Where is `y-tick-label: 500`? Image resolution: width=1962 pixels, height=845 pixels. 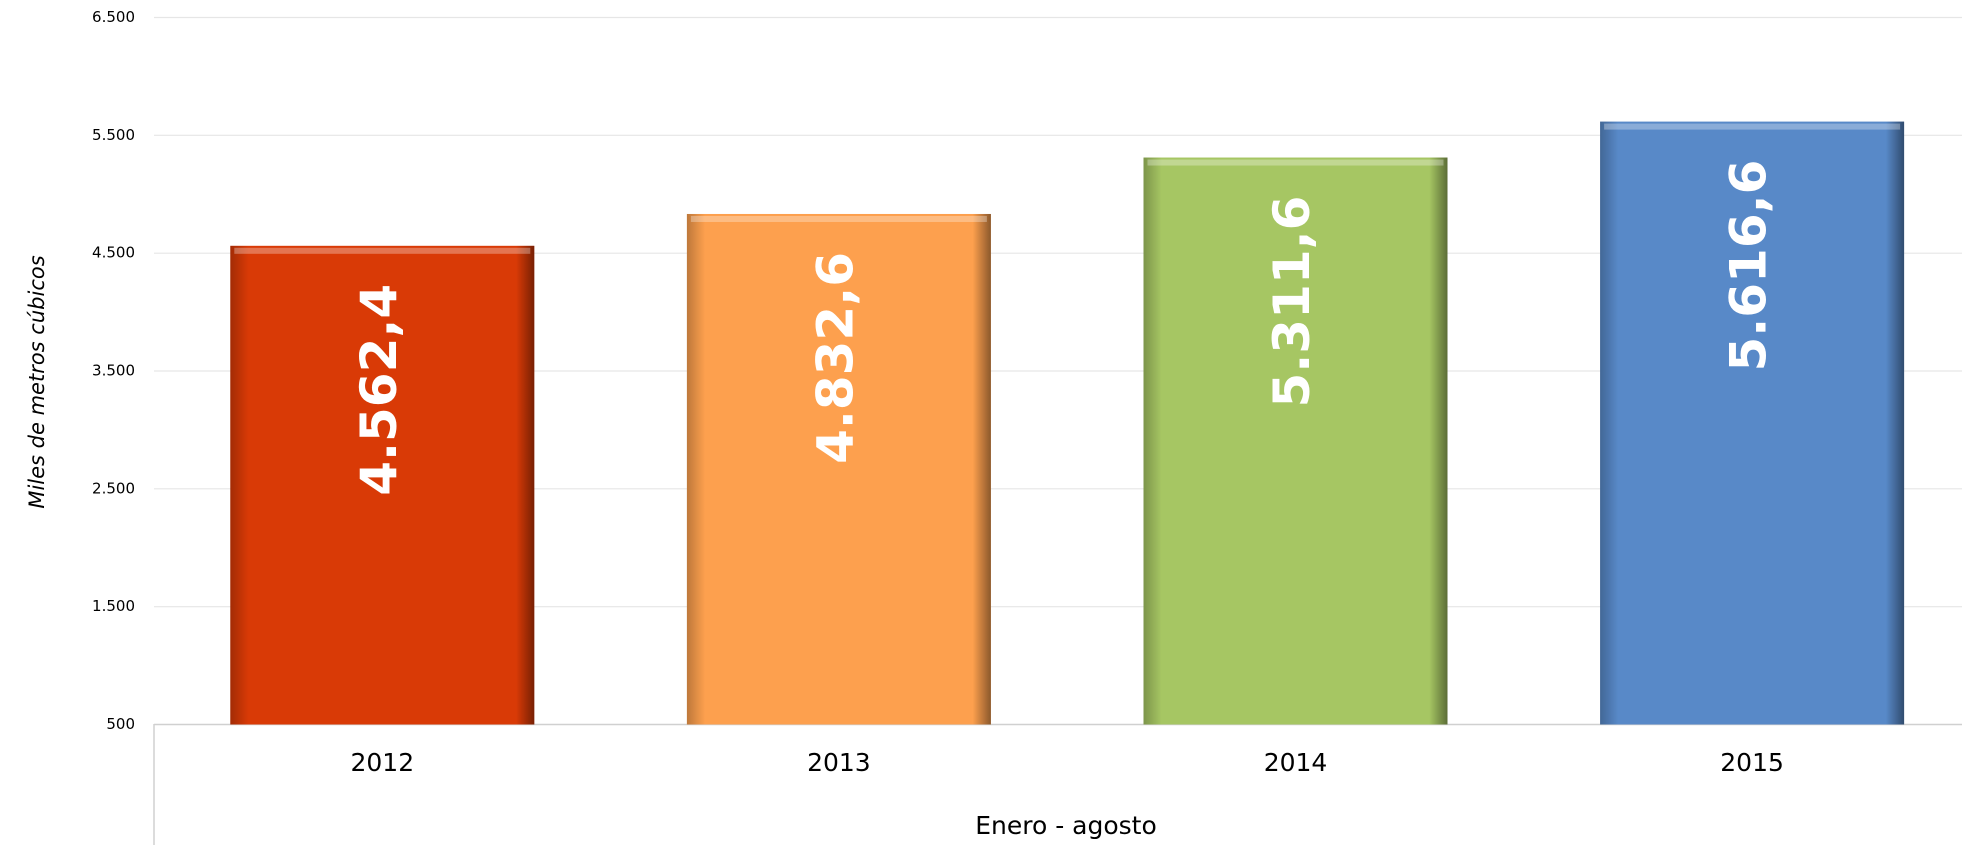
y-tick-label: 500 is located at coordinates (120, 724).